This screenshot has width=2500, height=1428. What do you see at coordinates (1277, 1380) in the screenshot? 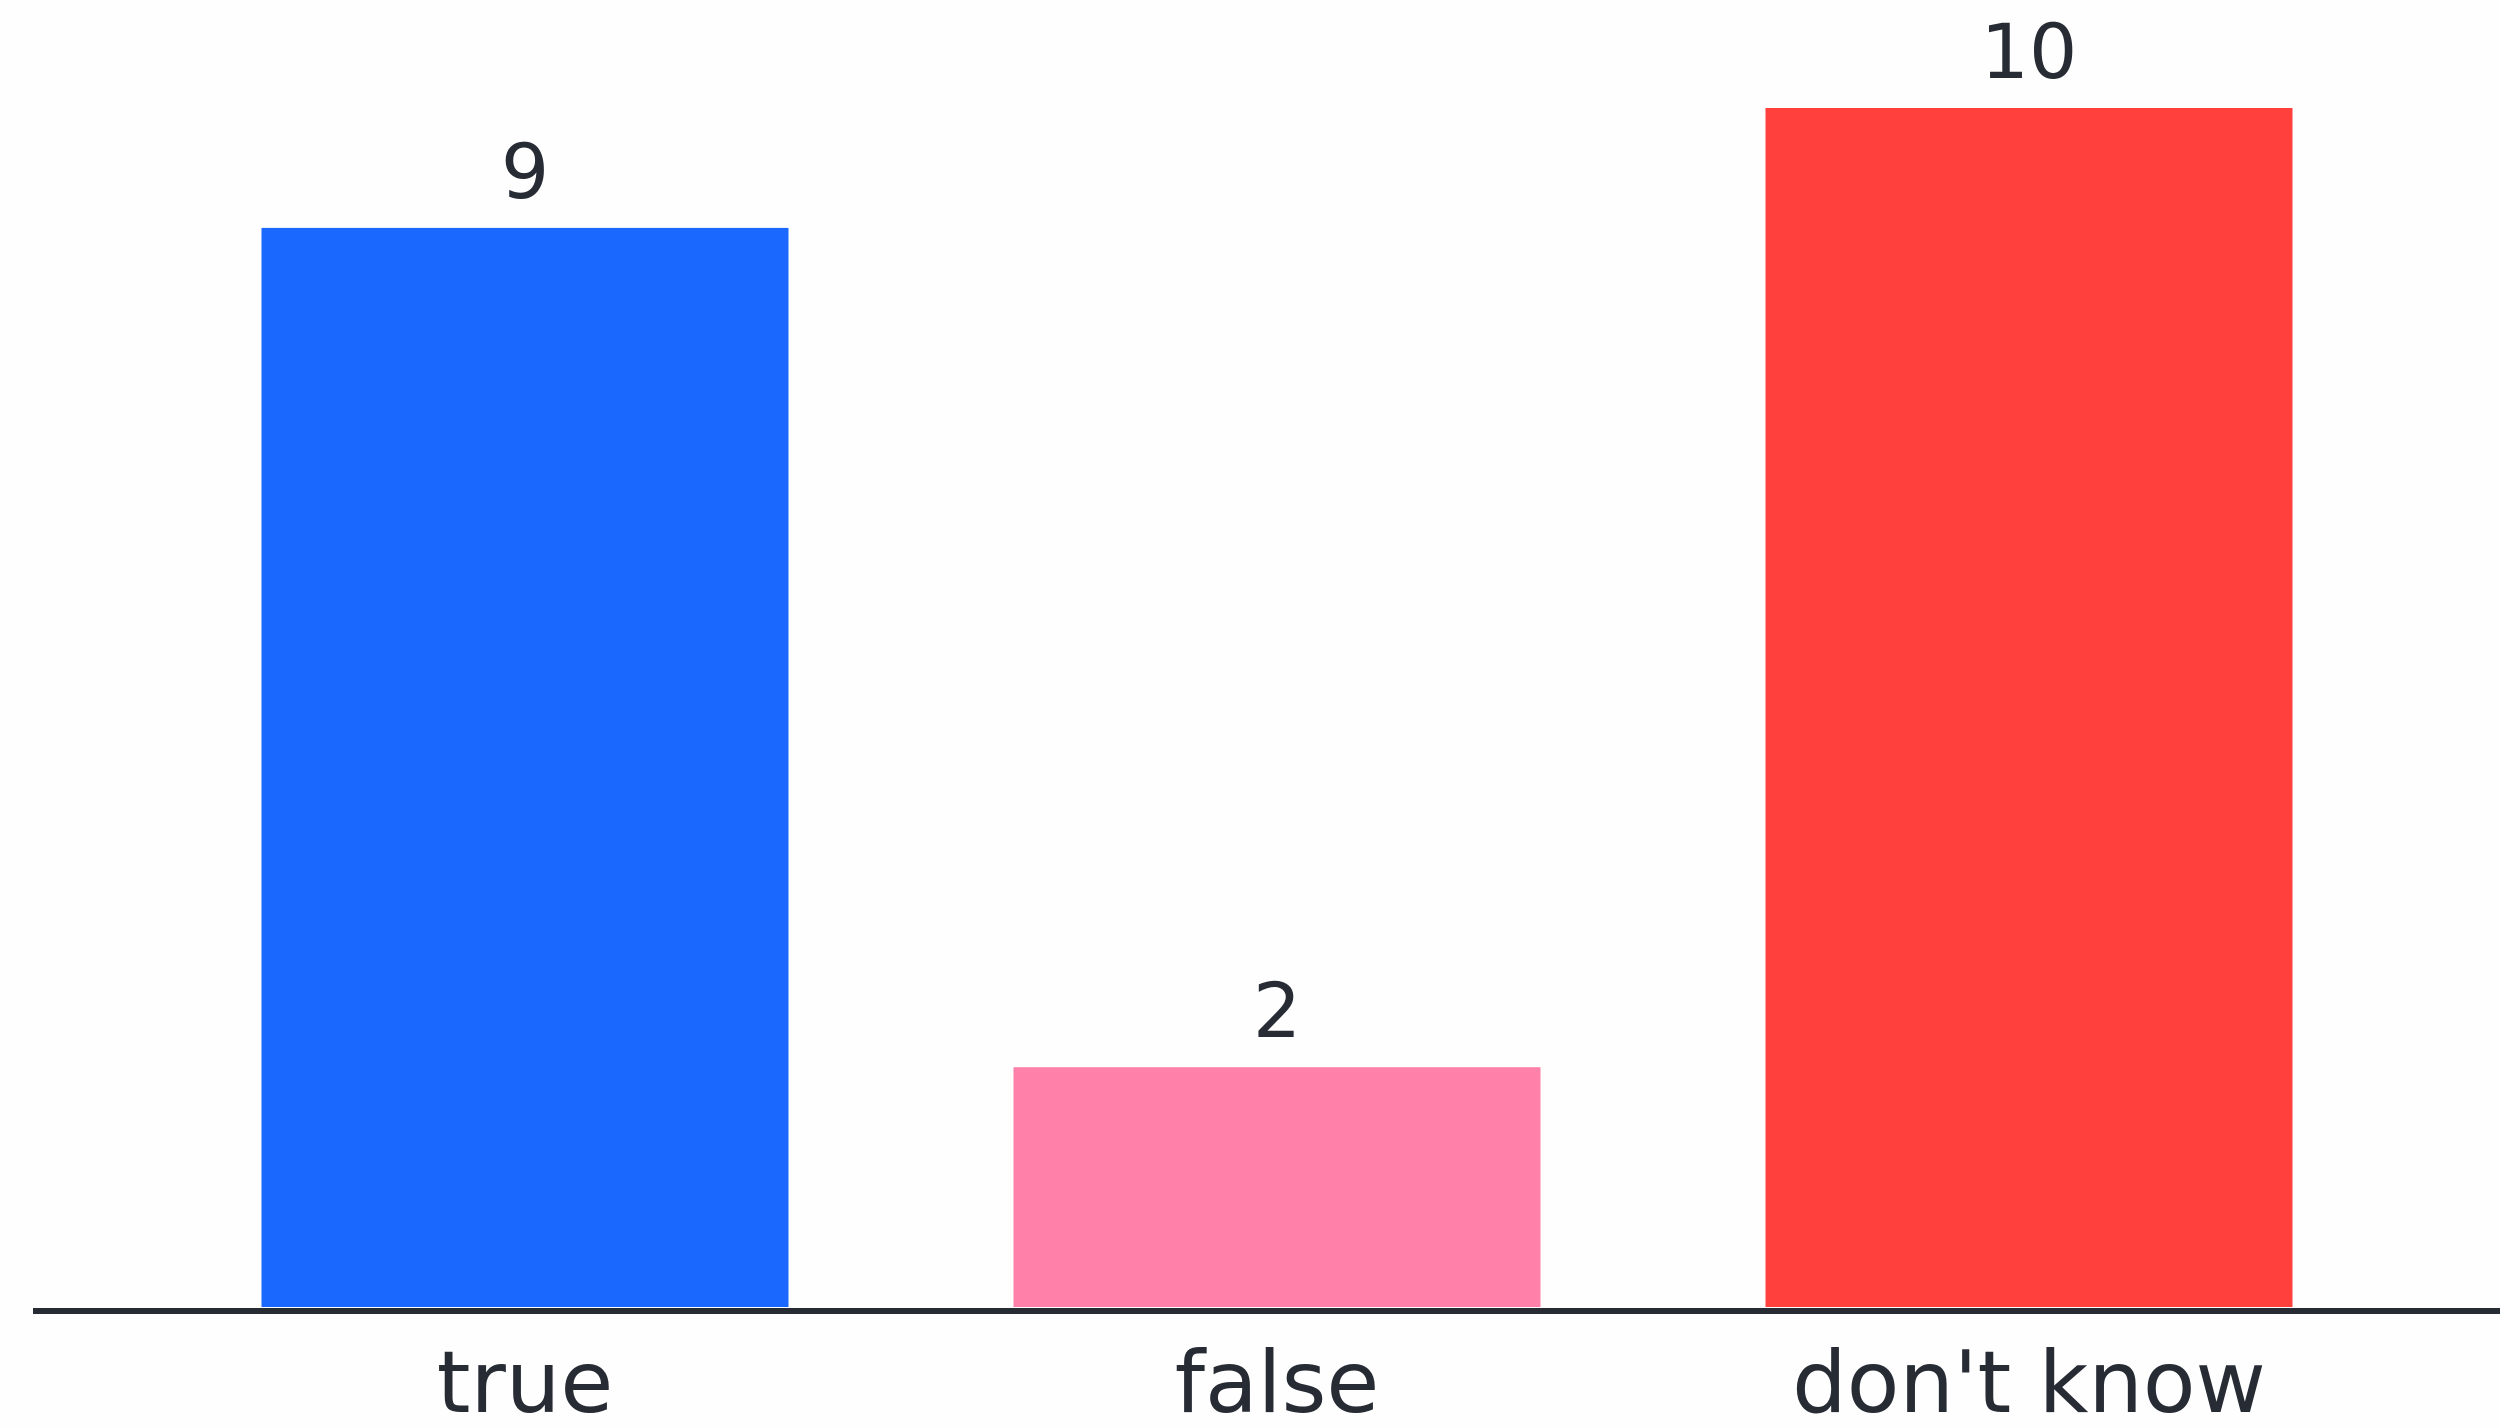
I see `category-label: false` at bounding box center [1277, 1380].